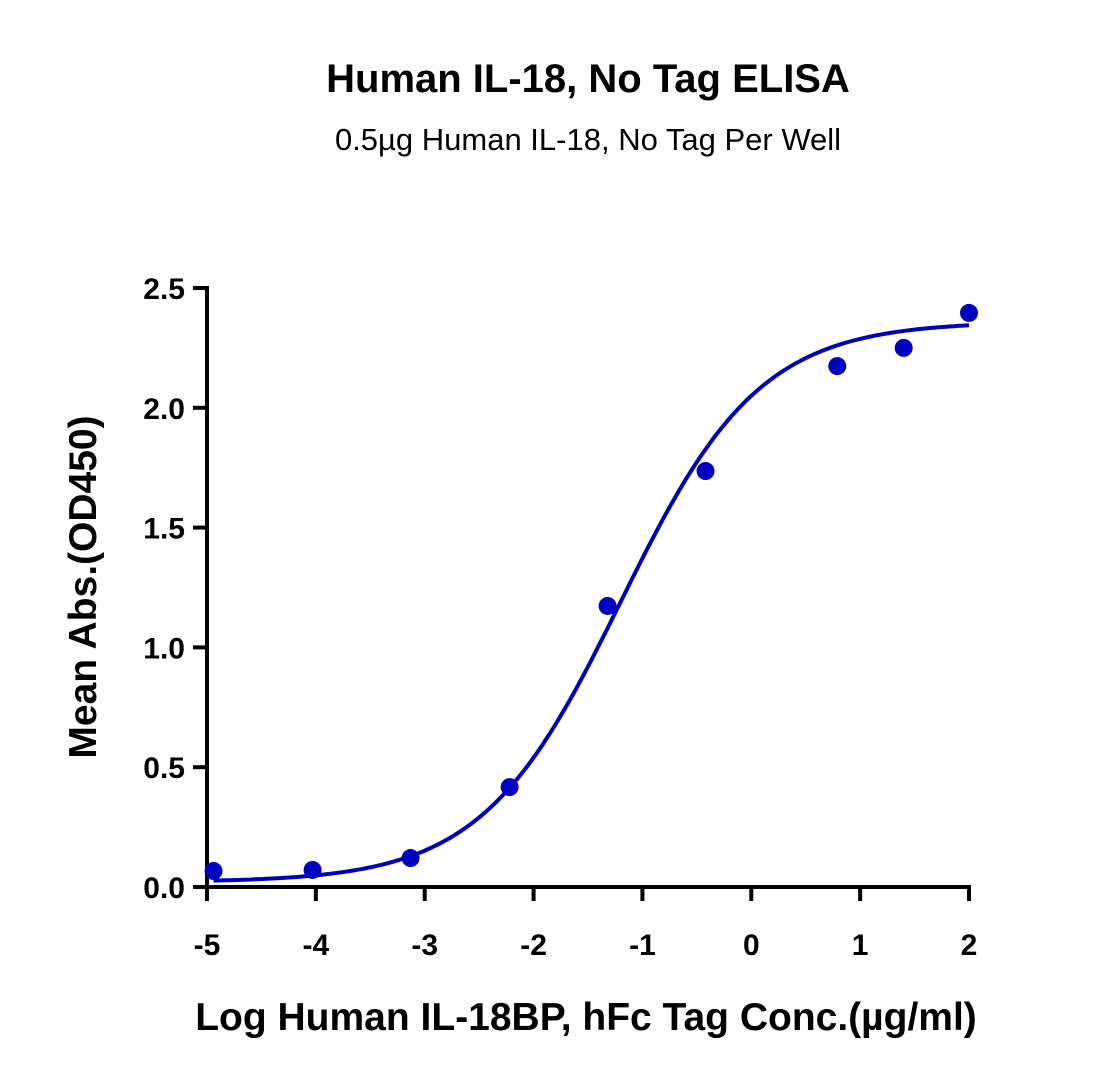 This screenshot has height=1086, width=1108. What do you see at coordinates (424, 945) in the screenshot?
I see `x-tick-label: -3` at bounding box center [424, 945].